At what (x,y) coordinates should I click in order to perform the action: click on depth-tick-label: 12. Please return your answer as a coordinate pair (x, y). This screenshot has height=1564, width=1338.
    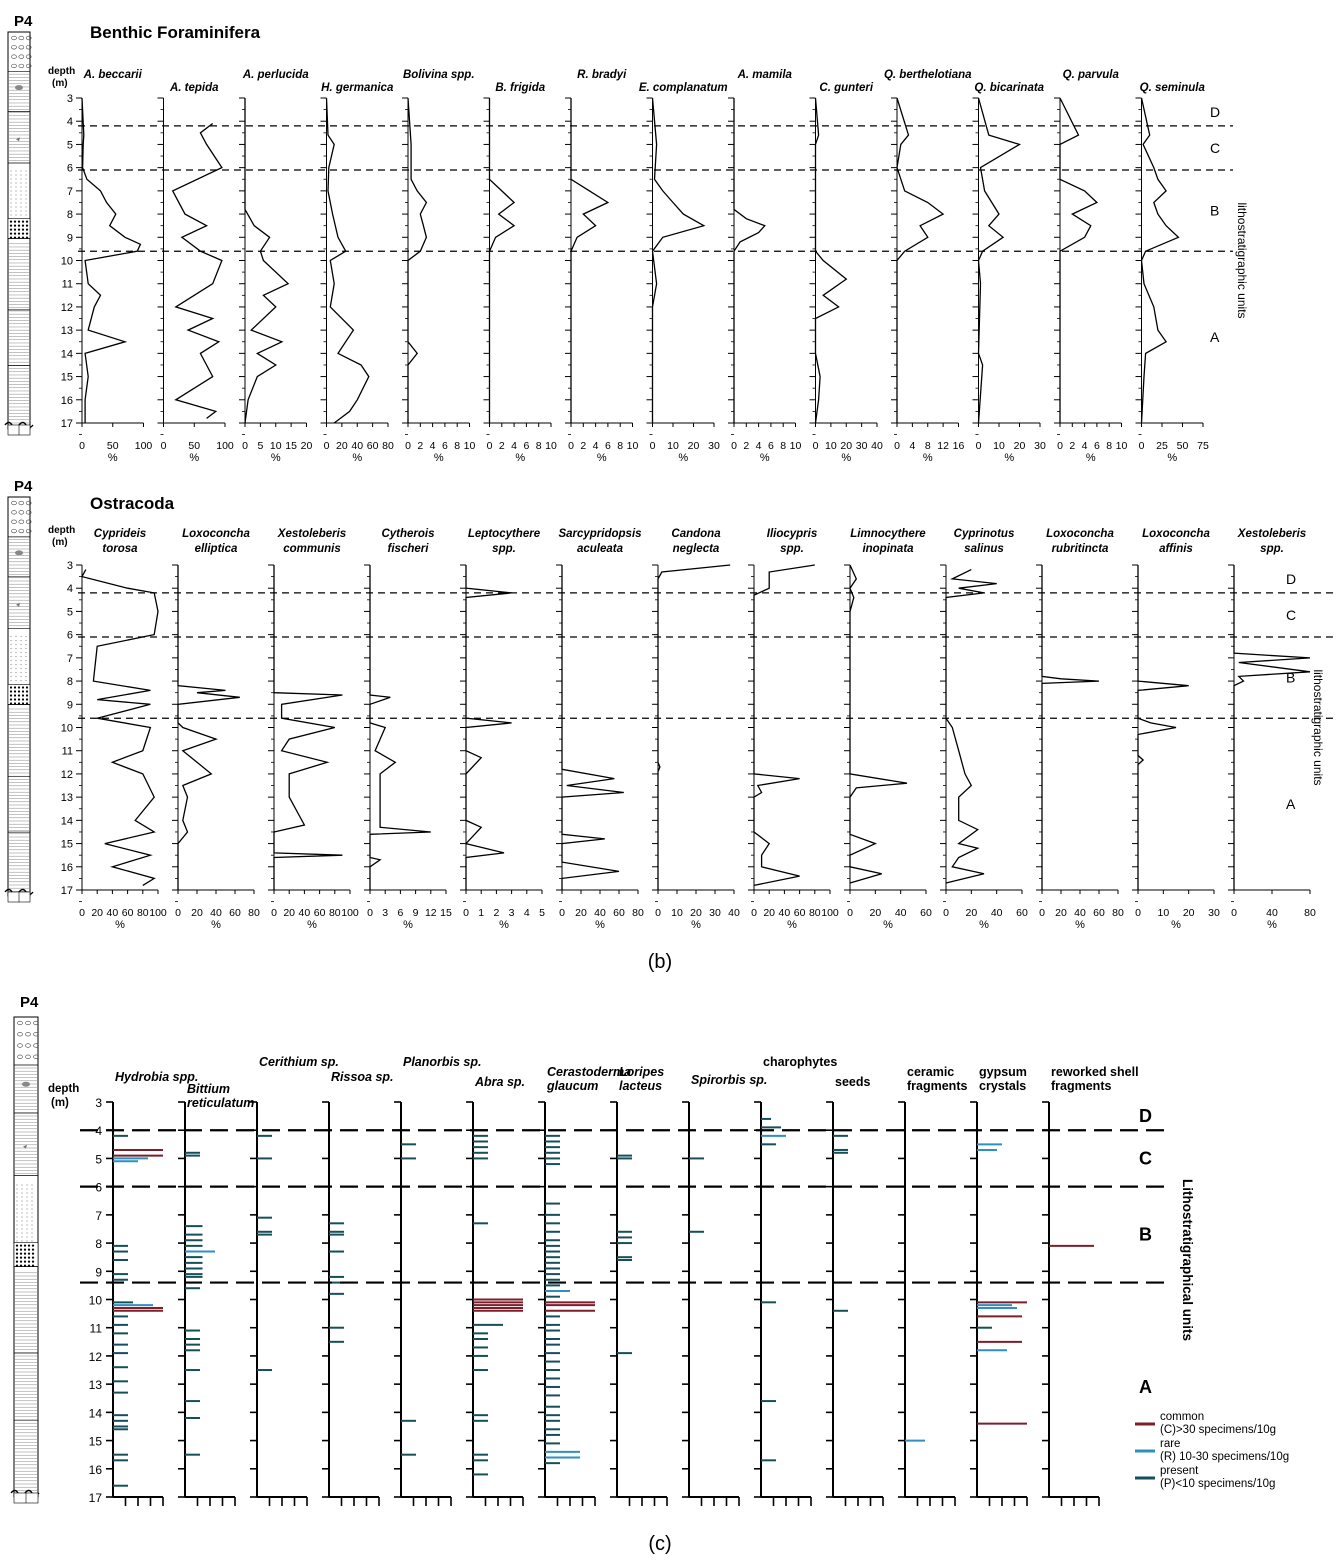
    Looking at the image, I should click on (96, 1357).